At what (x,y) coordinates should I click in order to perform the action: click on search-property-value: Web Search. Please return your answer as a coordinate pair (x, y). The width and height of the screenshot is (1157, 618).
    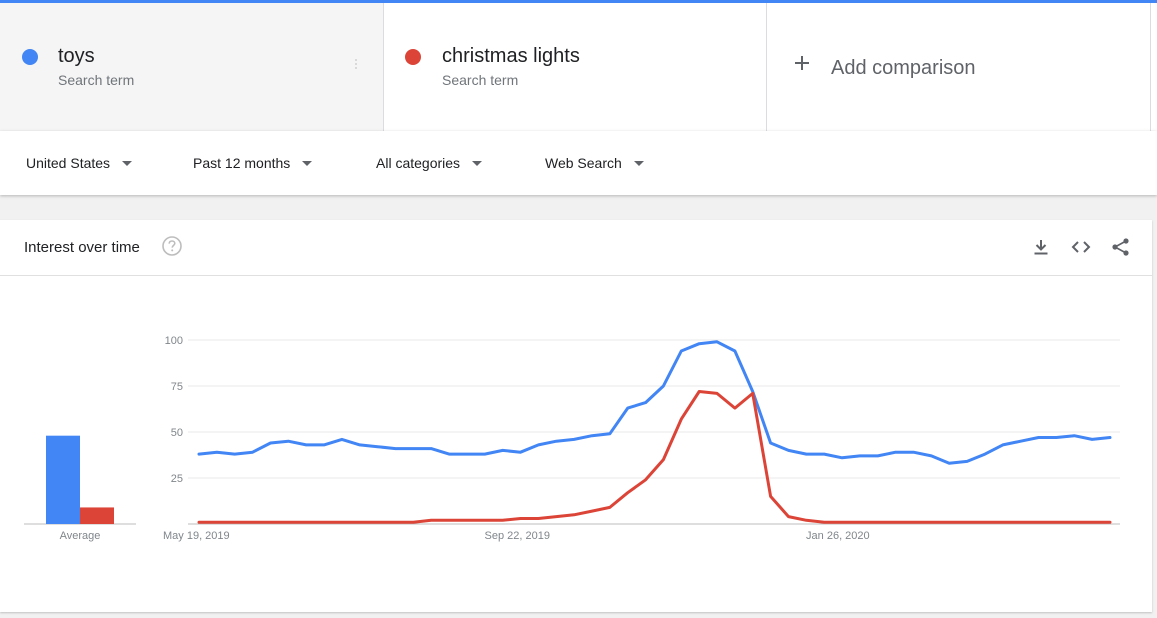
    Looking at the image, I should click on (583, 163).